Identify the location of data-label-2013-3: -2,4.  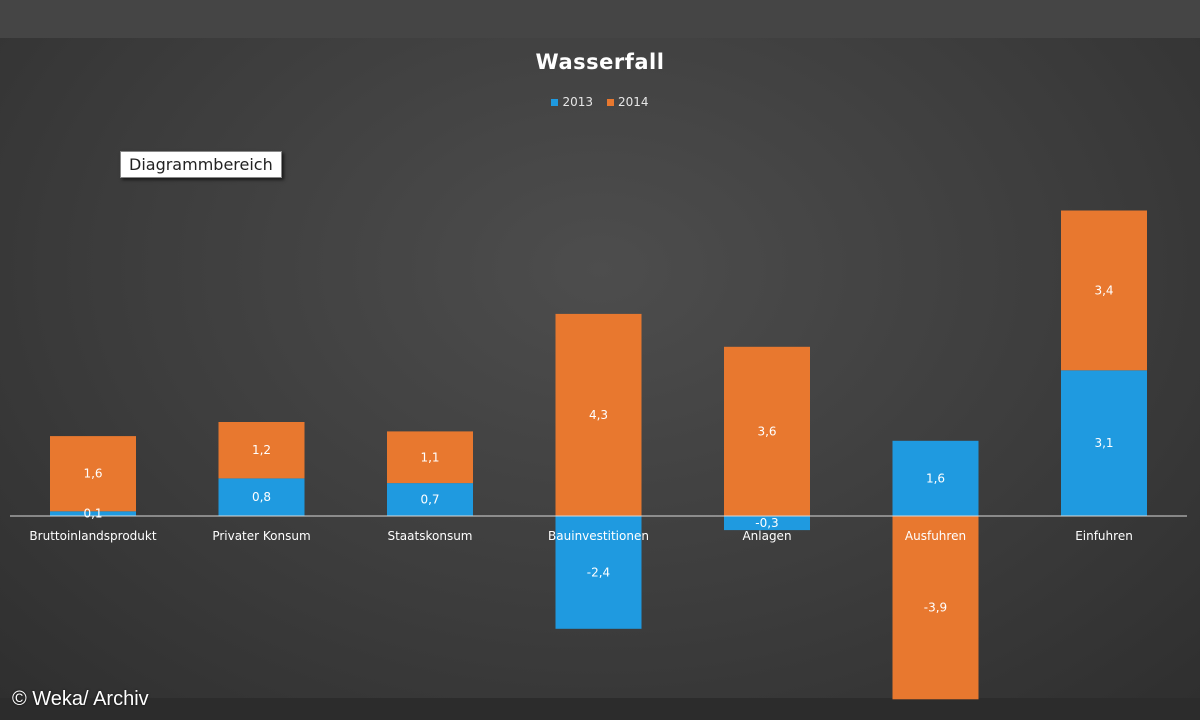
(598, 572).